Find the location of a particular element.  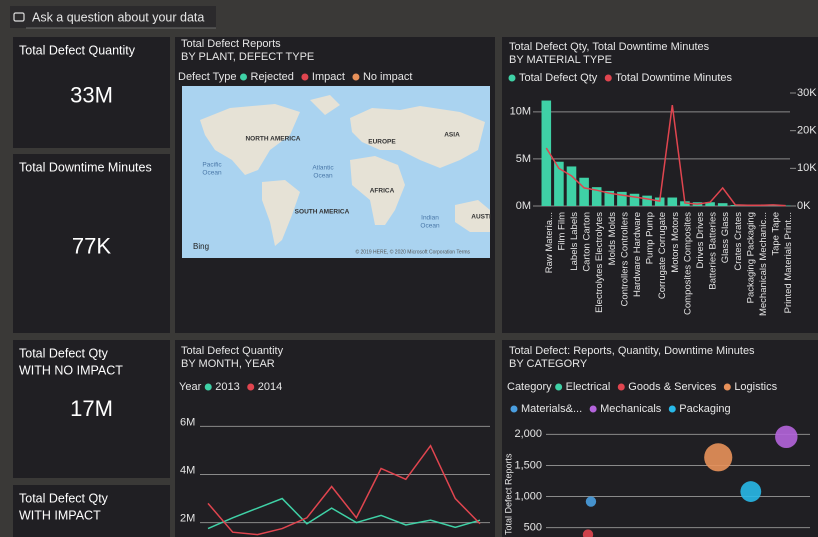

legend-label: 2013 is located at coordinates (227, 387).